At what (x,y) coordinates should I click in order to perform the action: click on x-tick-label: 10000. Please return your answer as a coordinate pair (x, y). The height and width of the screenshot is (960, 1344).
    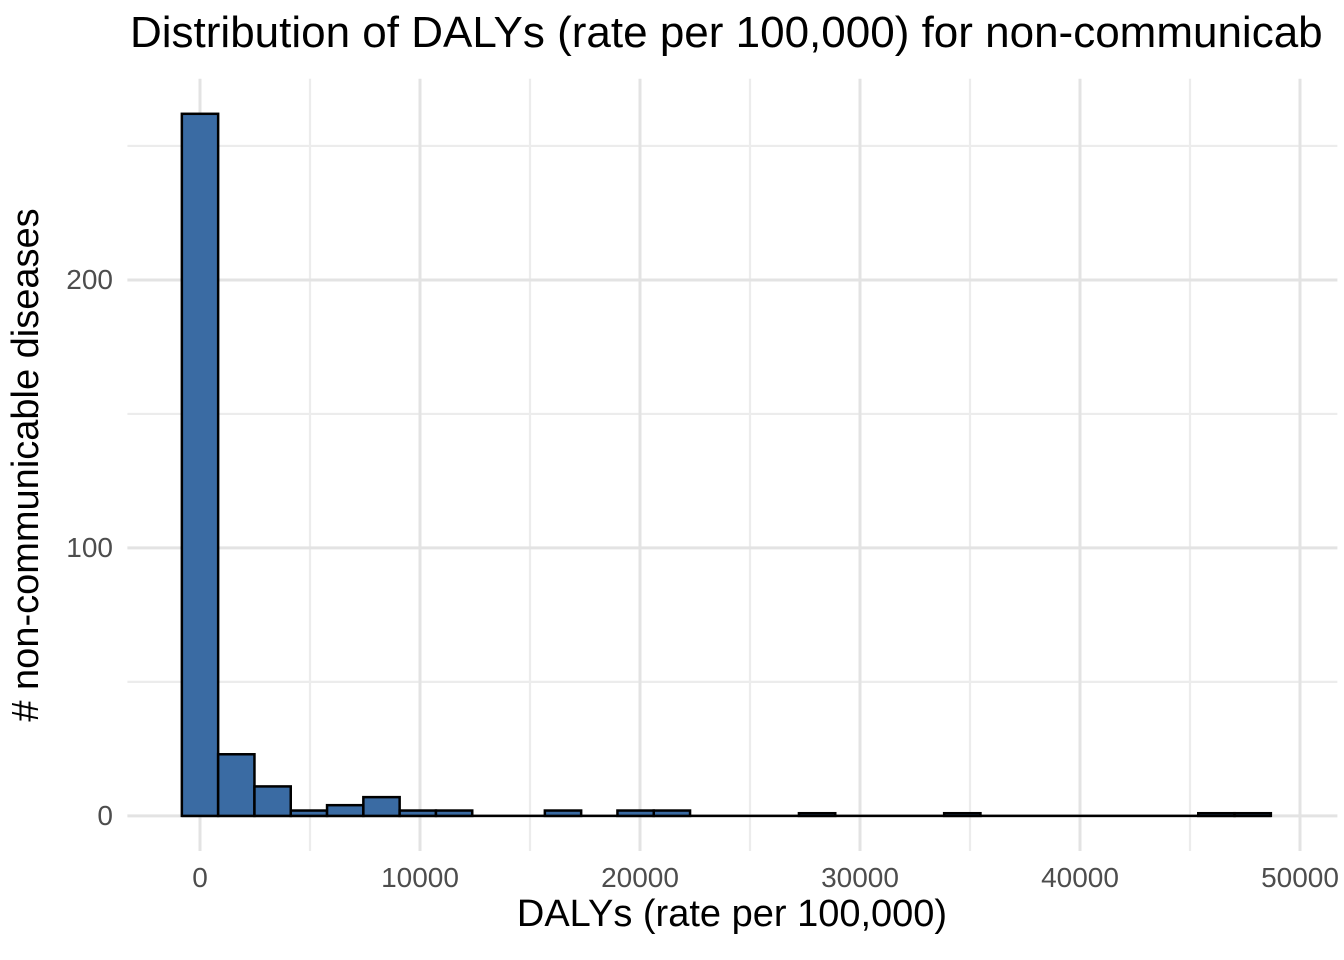
    Looking at the image, I should click on (420, 877).